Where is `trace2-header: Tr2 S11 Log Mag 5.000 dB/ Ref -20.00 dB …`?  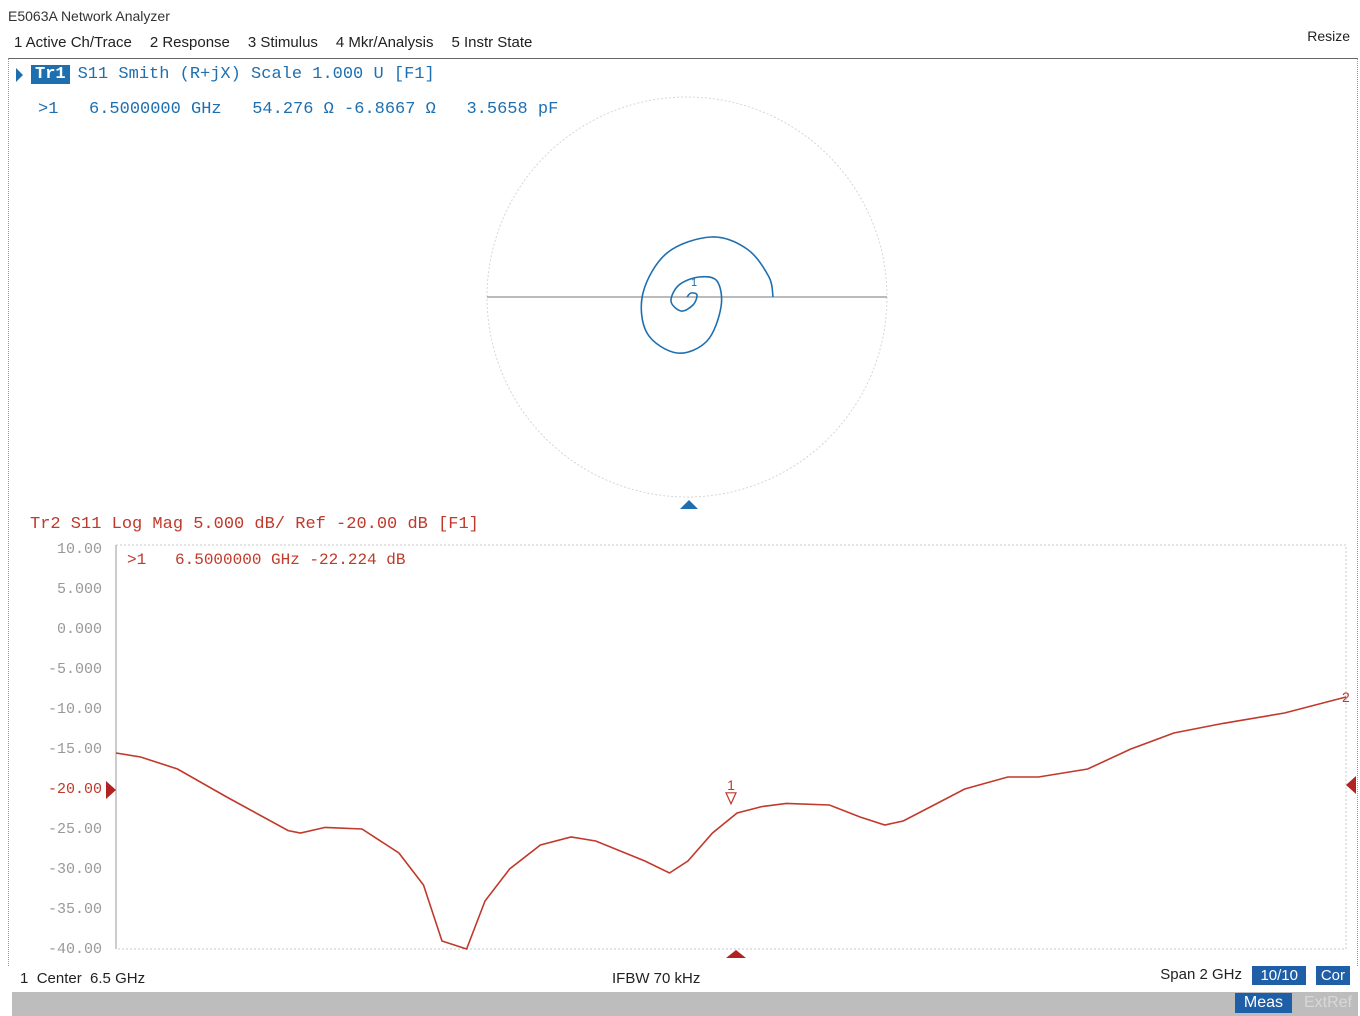 trace2-header: Tr2 S11 Log Mag 5.000 dB/ Ref -20.00 dB … is located at coordinates (254, 524).